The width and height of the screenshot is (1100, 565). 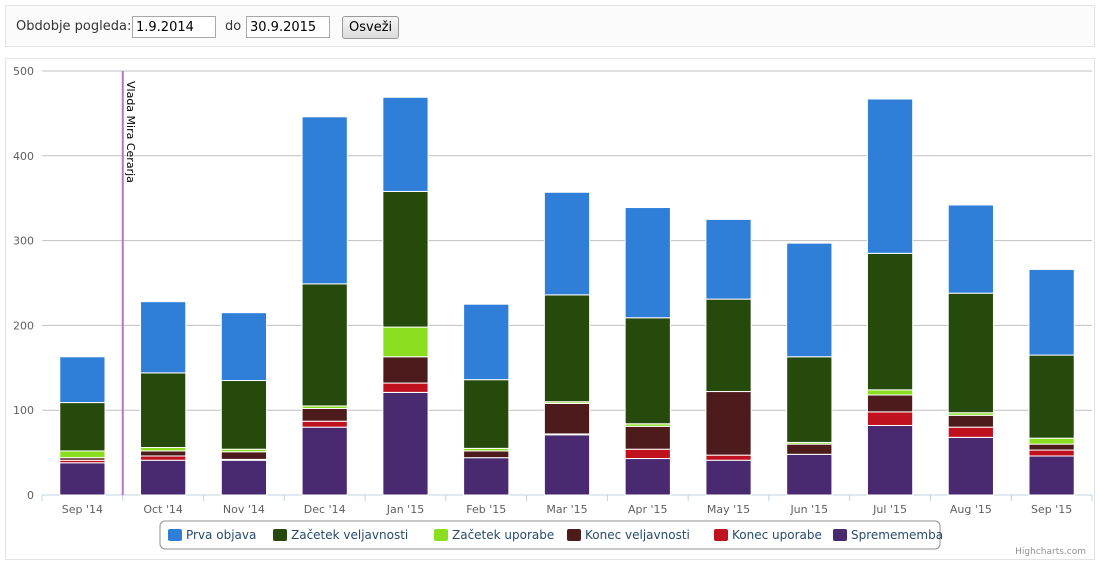 I want to click on y-tick-label: 500, so click(x=23, y=71).